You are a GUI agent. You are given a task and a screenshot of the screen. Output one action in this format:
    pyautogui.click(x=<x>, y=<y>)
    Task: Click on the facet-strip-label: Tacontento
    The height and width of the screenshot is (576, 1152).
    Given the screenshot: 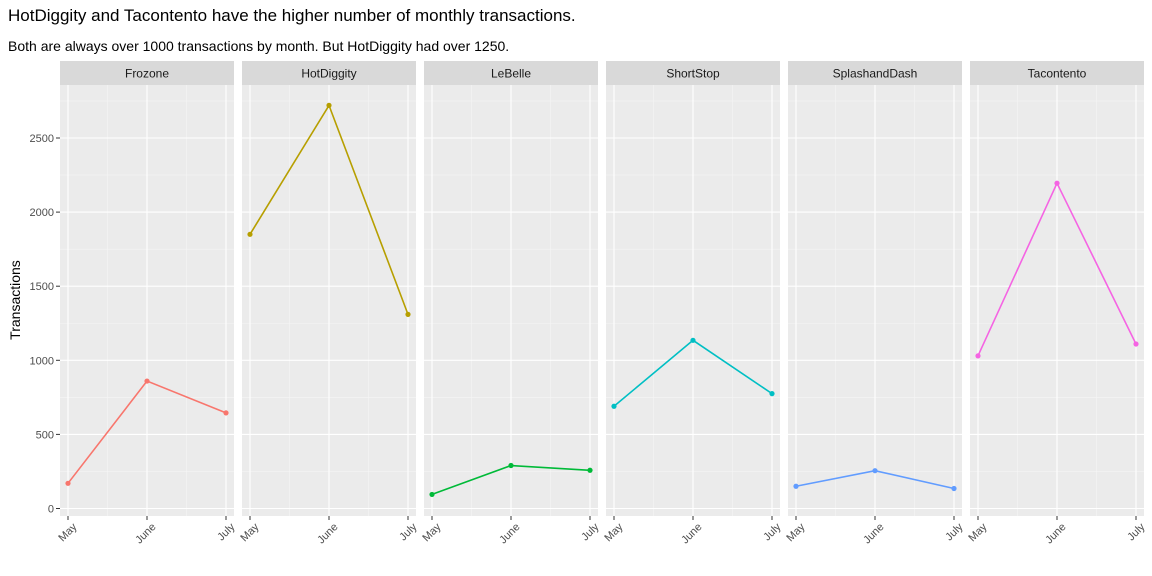 What is the action you would take?
    pyautogui.click(x=1057, y=74)
    